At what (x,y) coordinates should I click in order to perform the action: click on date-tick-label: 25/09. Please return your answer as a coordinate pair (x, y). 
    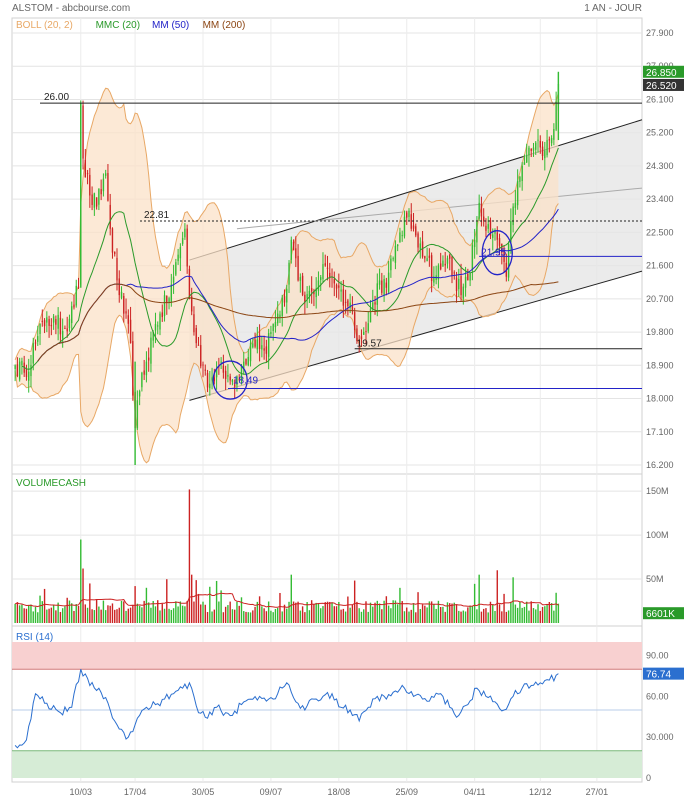
    Looking at the image, I should click on (406, 792).